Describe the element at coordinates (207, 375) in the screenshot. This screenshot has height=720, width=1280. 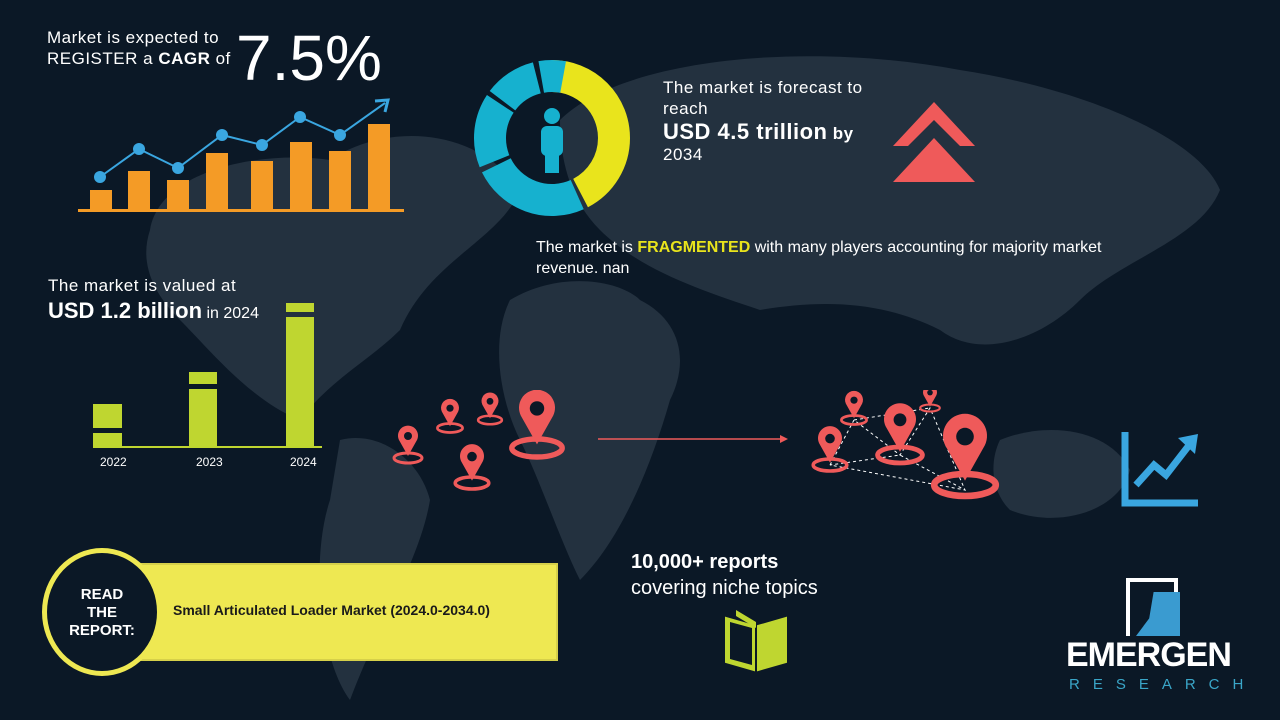
I see `value-bars-icon` at that location.